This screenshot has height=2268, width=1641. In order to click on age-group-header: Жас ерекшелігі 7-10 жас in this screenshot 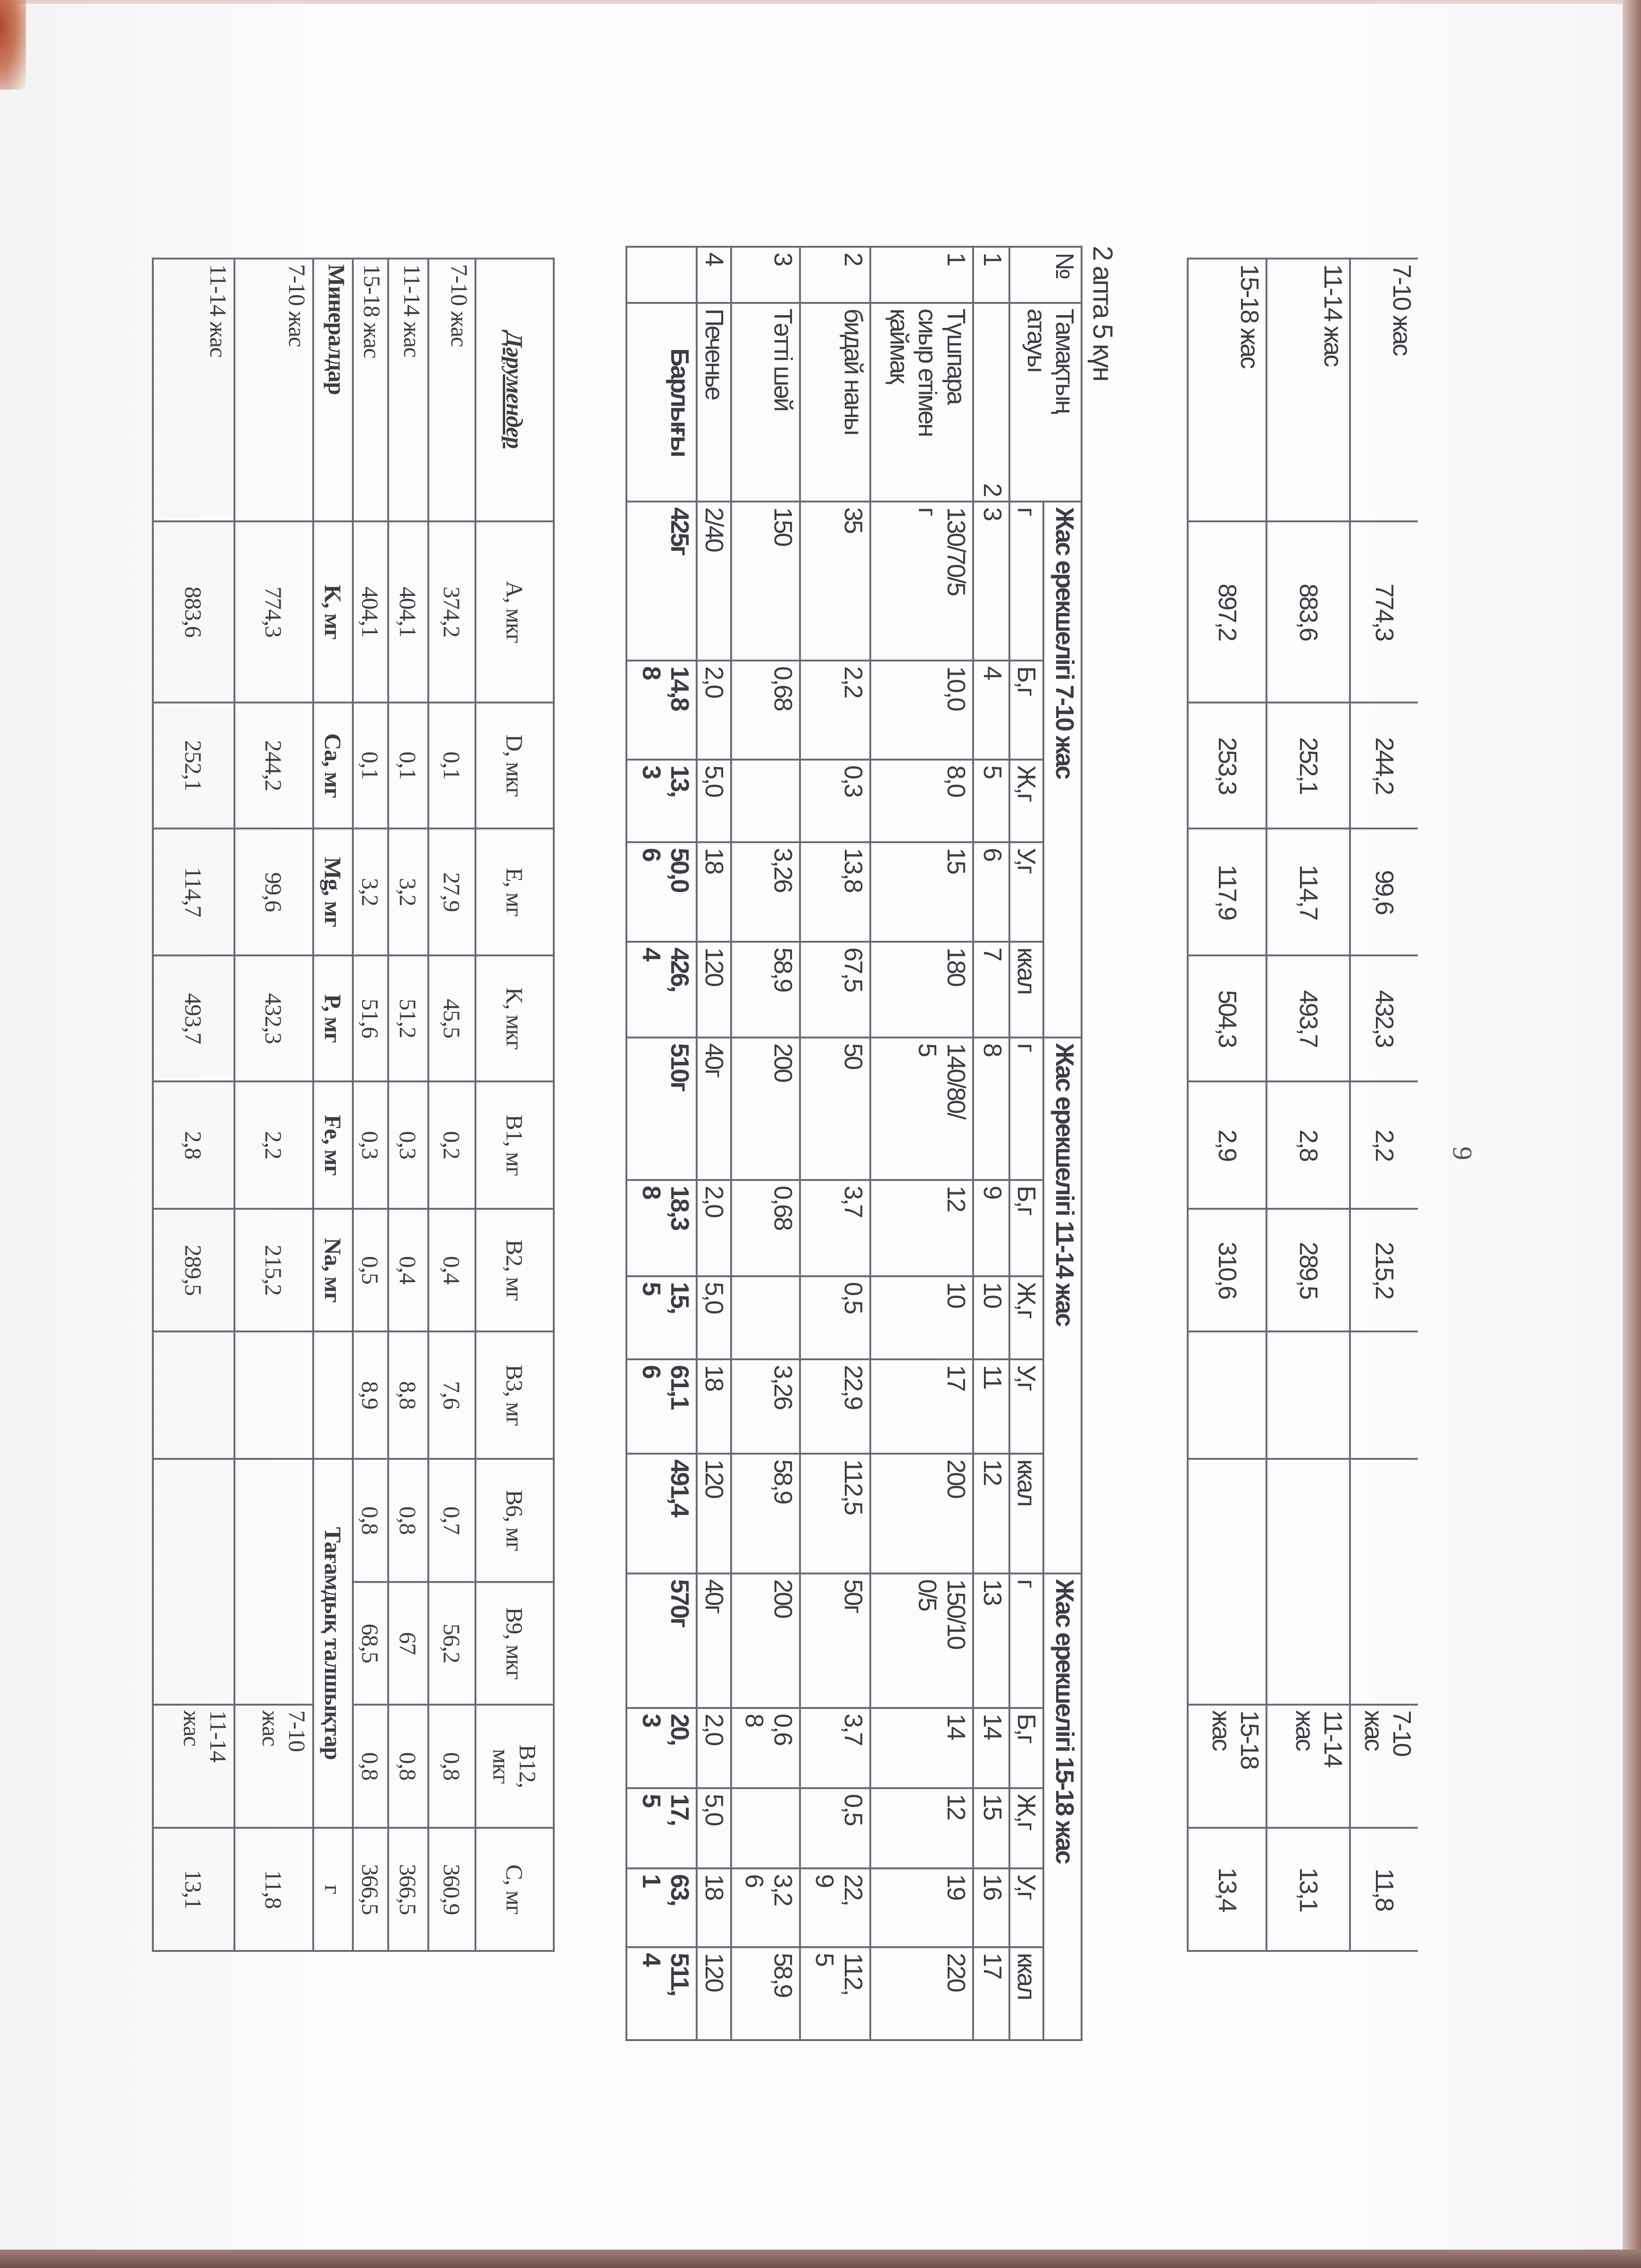, I will do `click(1062, 770)`.